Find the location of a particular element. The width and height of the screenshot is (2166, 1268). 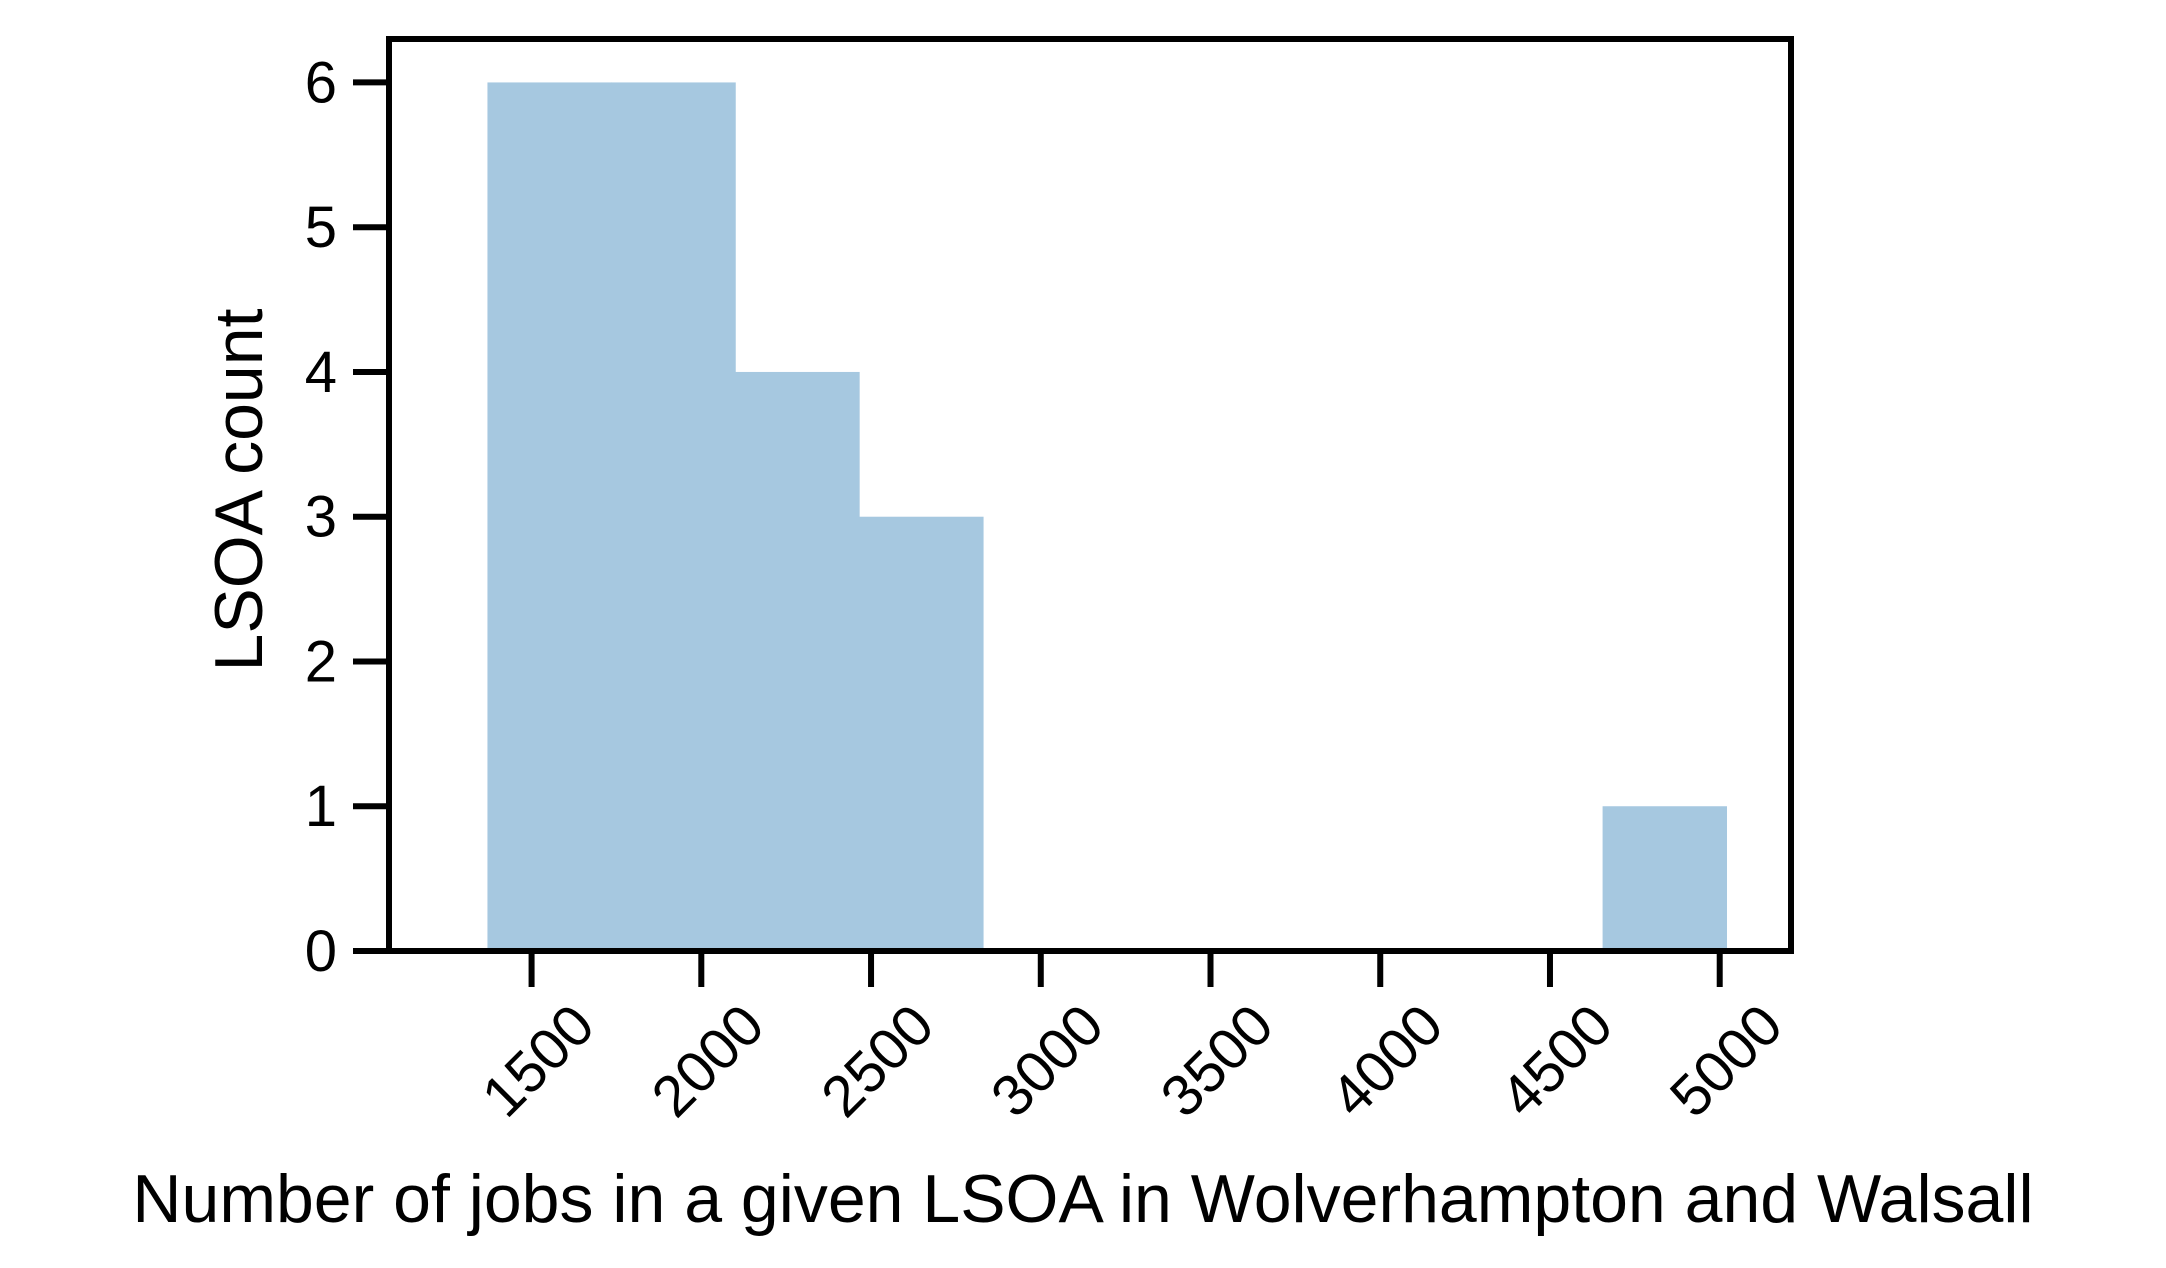

x-tick-label: 4000 is located at coordinates (1386, 1060).